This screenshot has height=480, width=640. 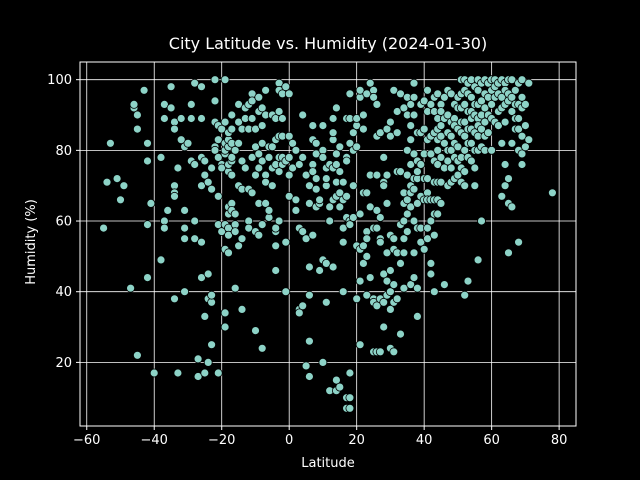 What do you see at coordinates (328, 463) in the screenshot?
I see `x-axis-label: Latitude` at bounding box center [328, 463].